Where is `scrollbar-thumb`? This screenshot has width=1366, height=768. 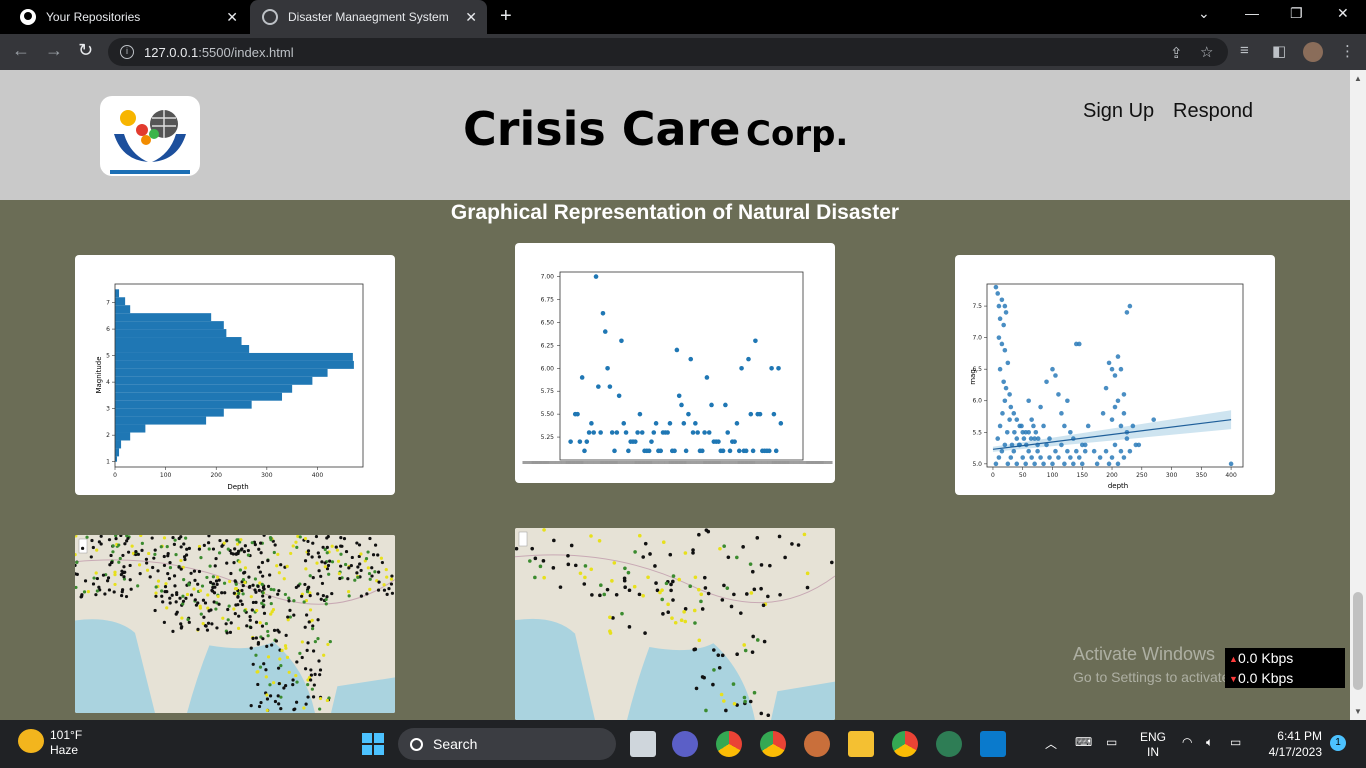 scrollbar-thumb is located at coordinates (1358, 641).